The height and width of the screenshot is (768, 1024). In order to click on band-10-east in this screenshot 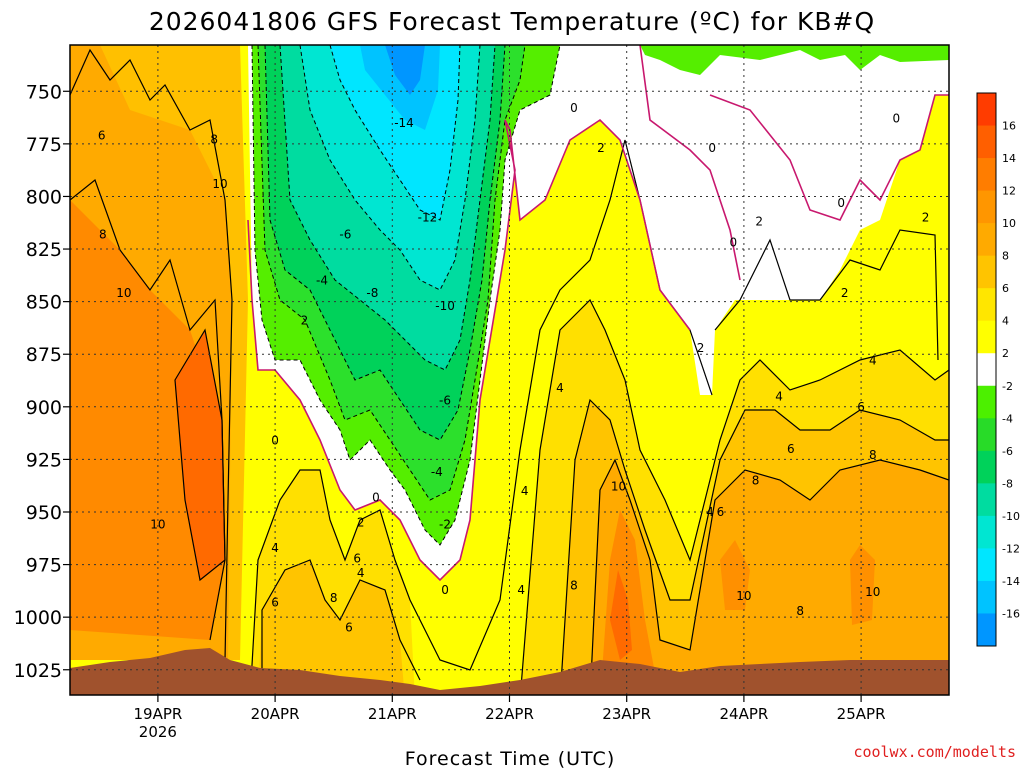, I will do `click(630, 602)`.